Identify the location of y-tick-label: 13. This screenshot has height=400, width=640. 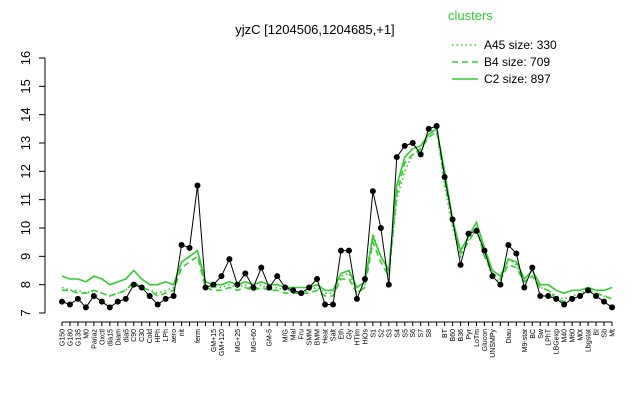
(25, 143).